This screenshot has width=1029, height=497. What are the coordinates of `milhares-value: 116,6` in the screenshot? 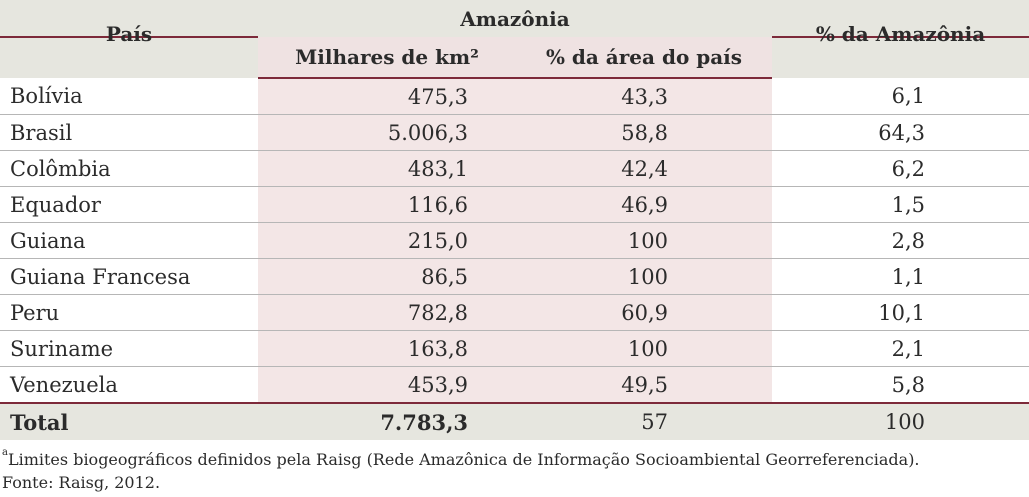 It's located at (387, 204).